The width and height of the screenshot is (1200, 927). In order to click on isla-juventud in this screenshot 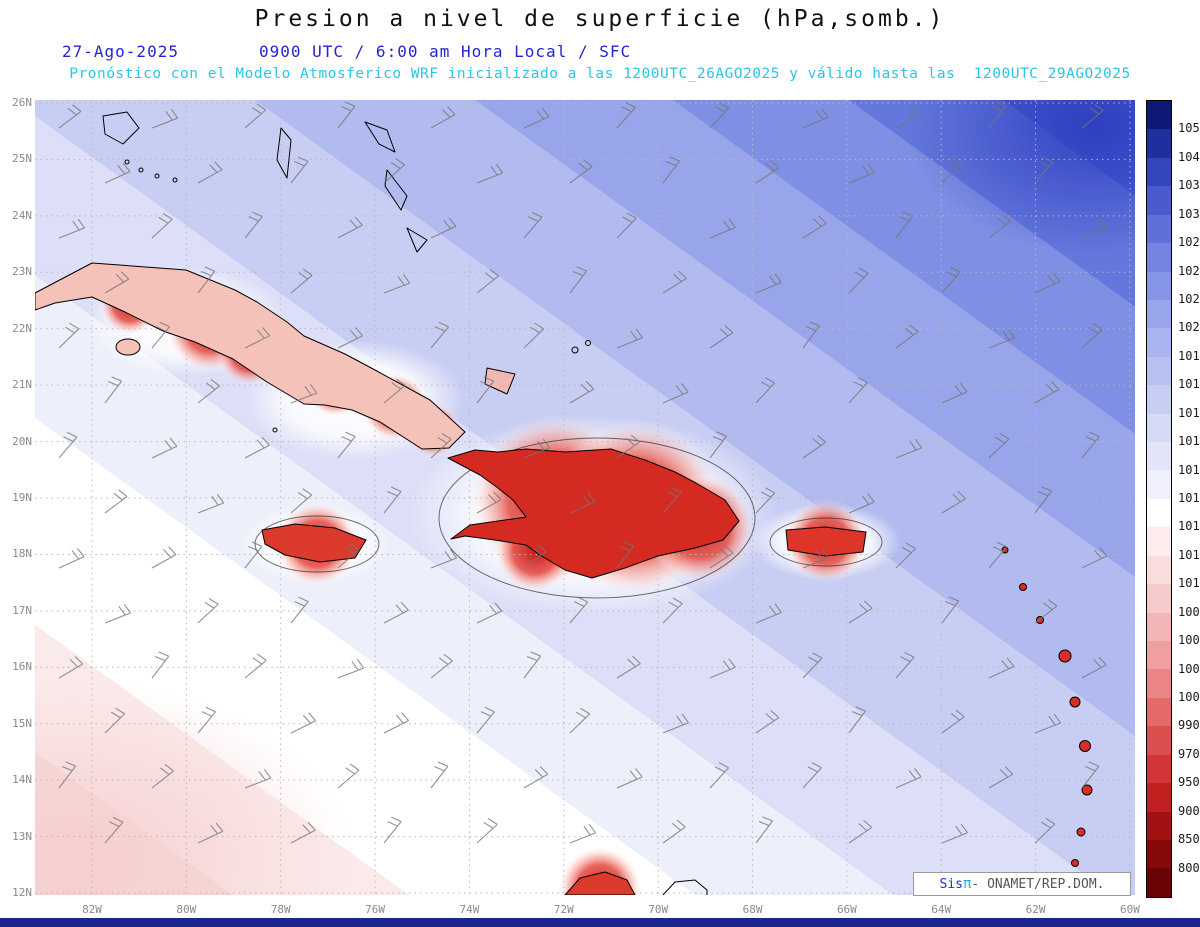, I will do `click(128, 347)`.